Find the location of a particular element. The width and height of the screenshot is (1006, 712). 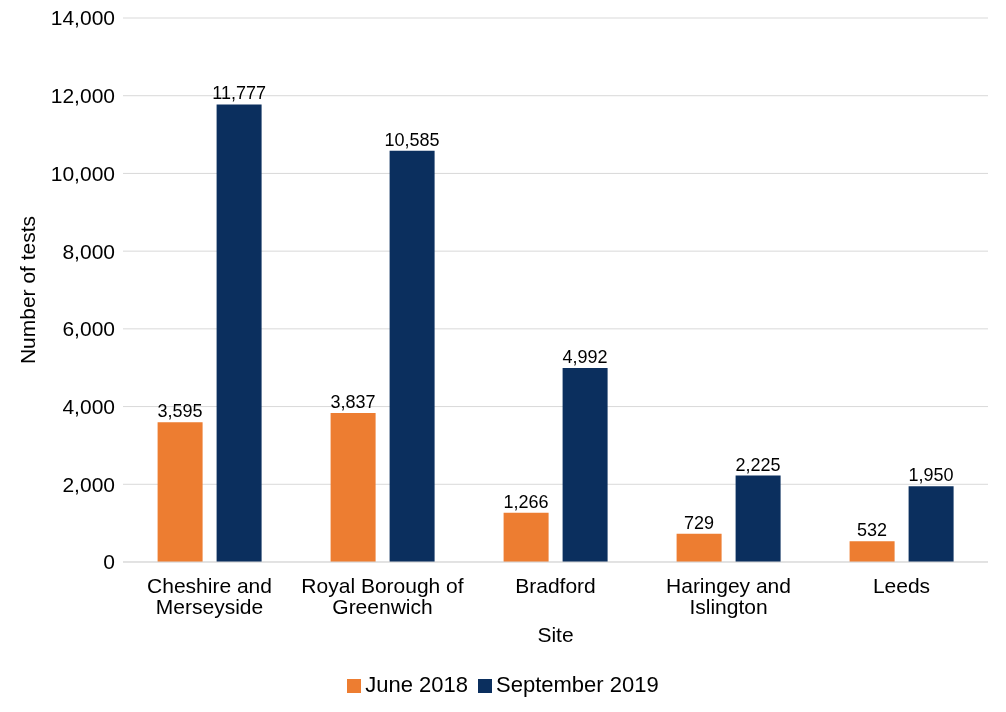

x-tick-label: Bradford is located at coordinates (555, 585).